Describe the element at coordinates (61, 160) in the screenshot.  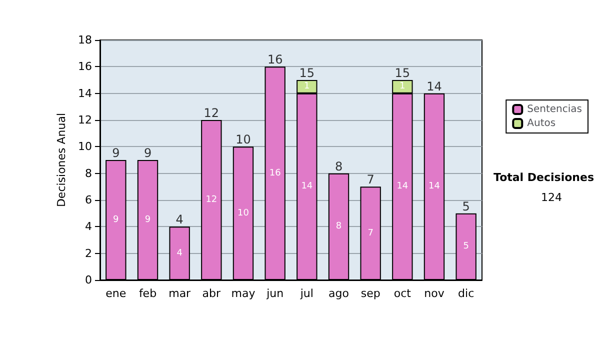
I see `y-axis-title: Decisiones Anual` at that location.